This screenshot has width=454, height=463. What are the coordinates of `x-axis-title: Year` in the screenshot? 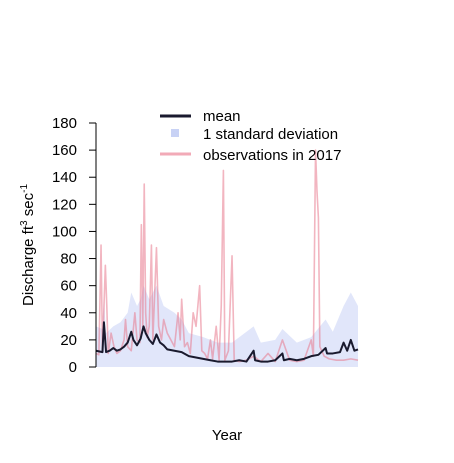 It's located at (227, 435).